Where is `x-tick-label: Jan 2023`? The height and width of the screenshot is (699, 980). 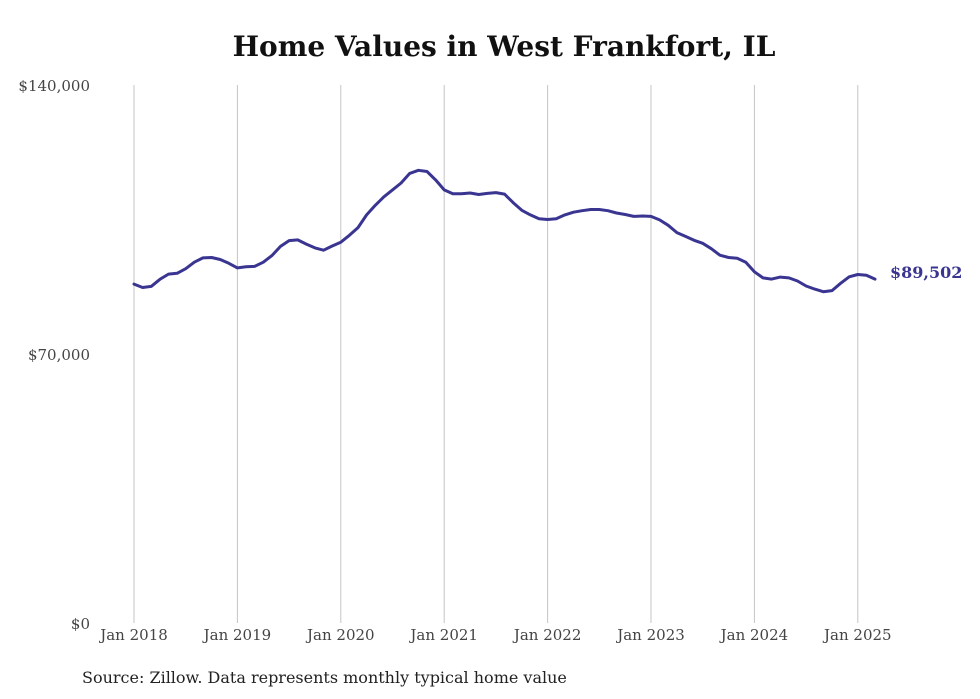
x-tick-label: Jan 2023 is located at coordinates (650, 635).